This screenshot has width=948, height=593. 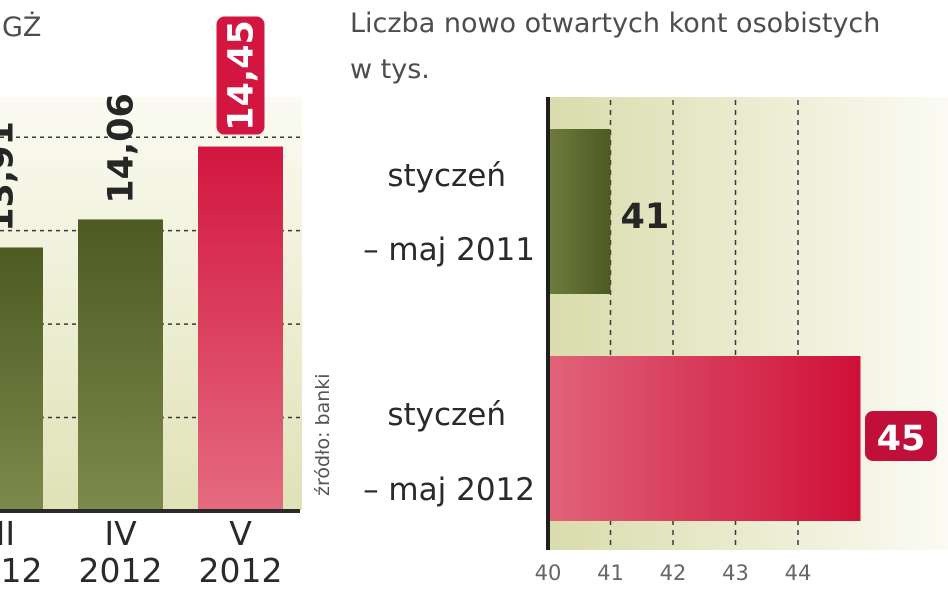 I want to click on left-value-badge, so click(x=240, y=75).